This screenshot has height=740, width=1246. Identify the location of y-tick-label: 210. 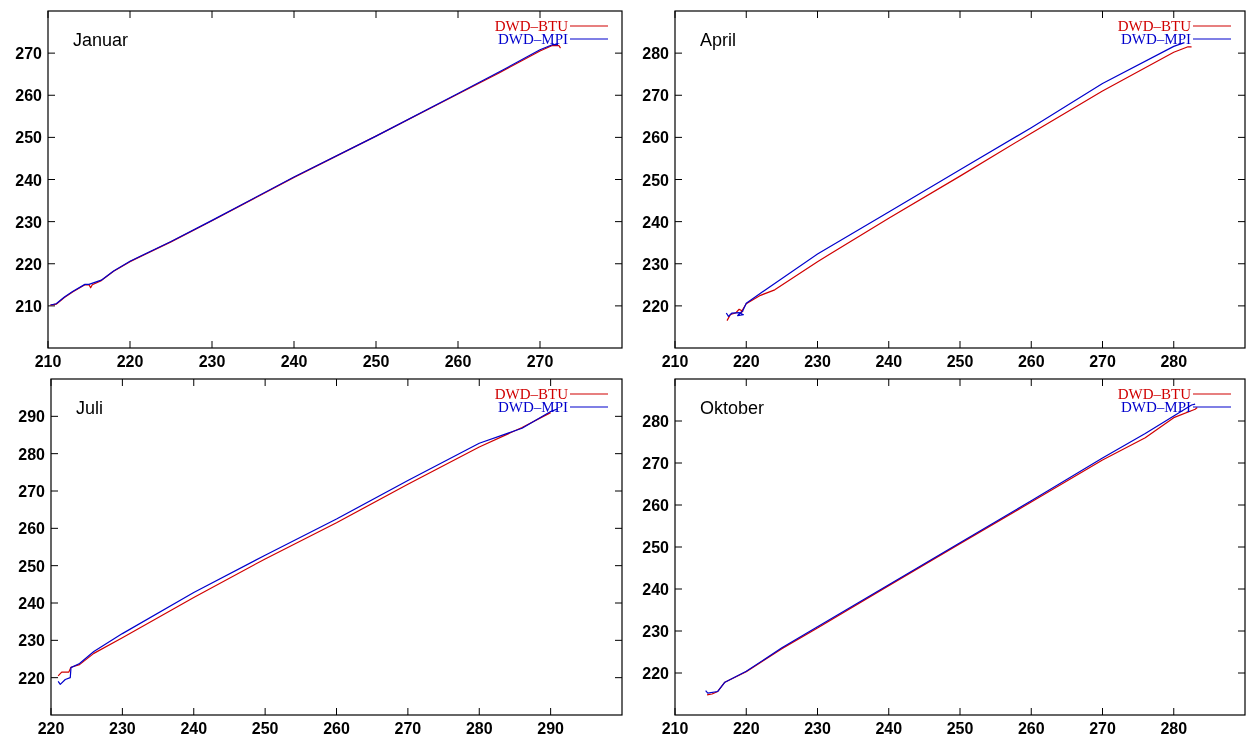
(29, 306).